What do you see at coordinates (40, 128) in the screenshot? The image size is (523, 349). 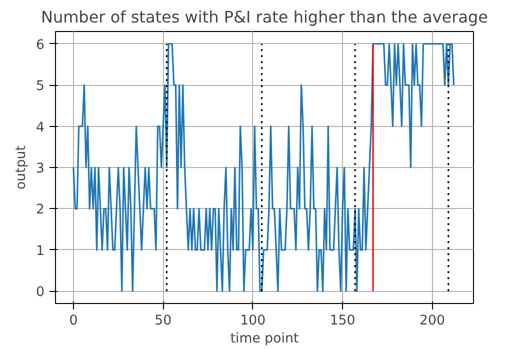 I see `y-tick-label: 4` at bounding box center [40, 128].